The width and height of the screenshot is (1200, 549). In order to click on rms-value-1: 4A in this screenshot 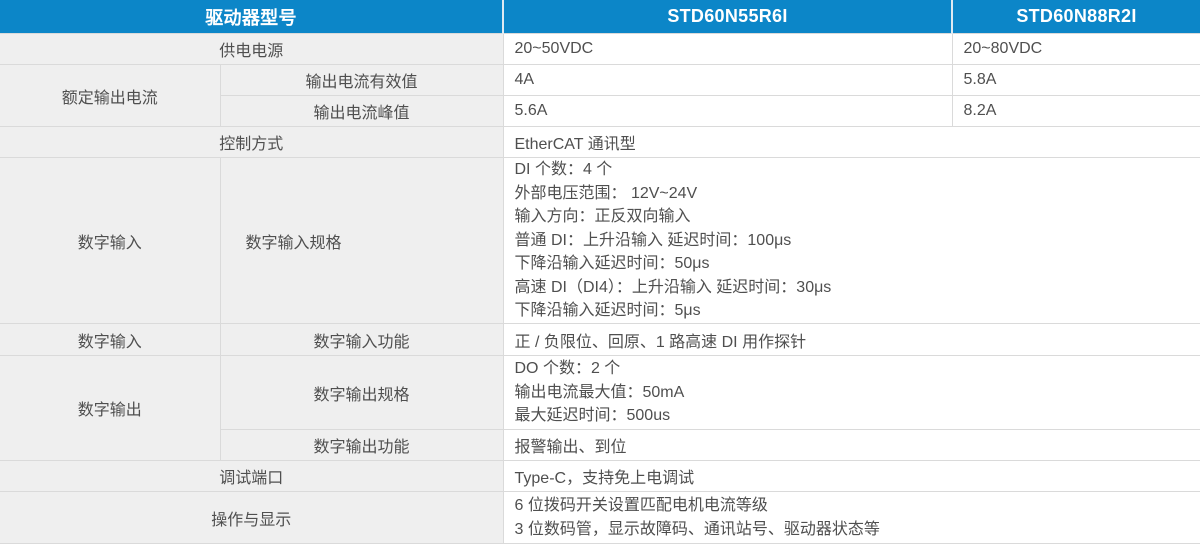, I will do `click(727, 80)`.